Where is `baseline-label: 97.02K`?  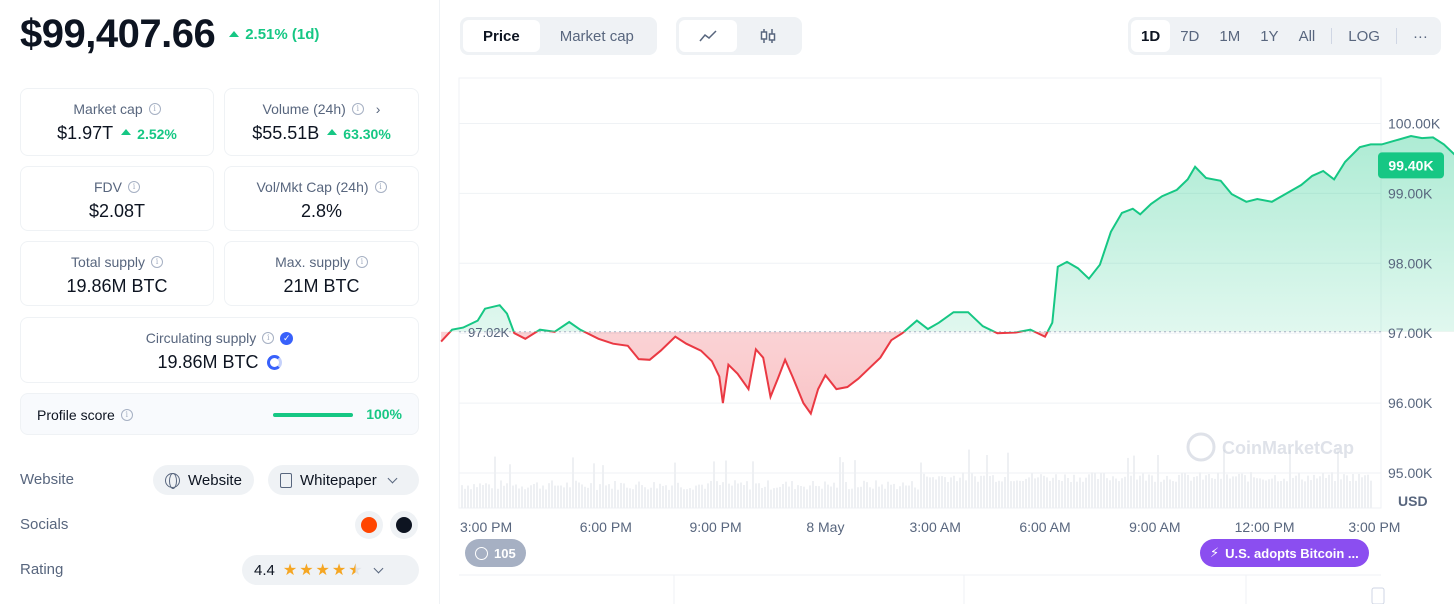
baseline-label: 97.02K is located at coordinates (489, 332).